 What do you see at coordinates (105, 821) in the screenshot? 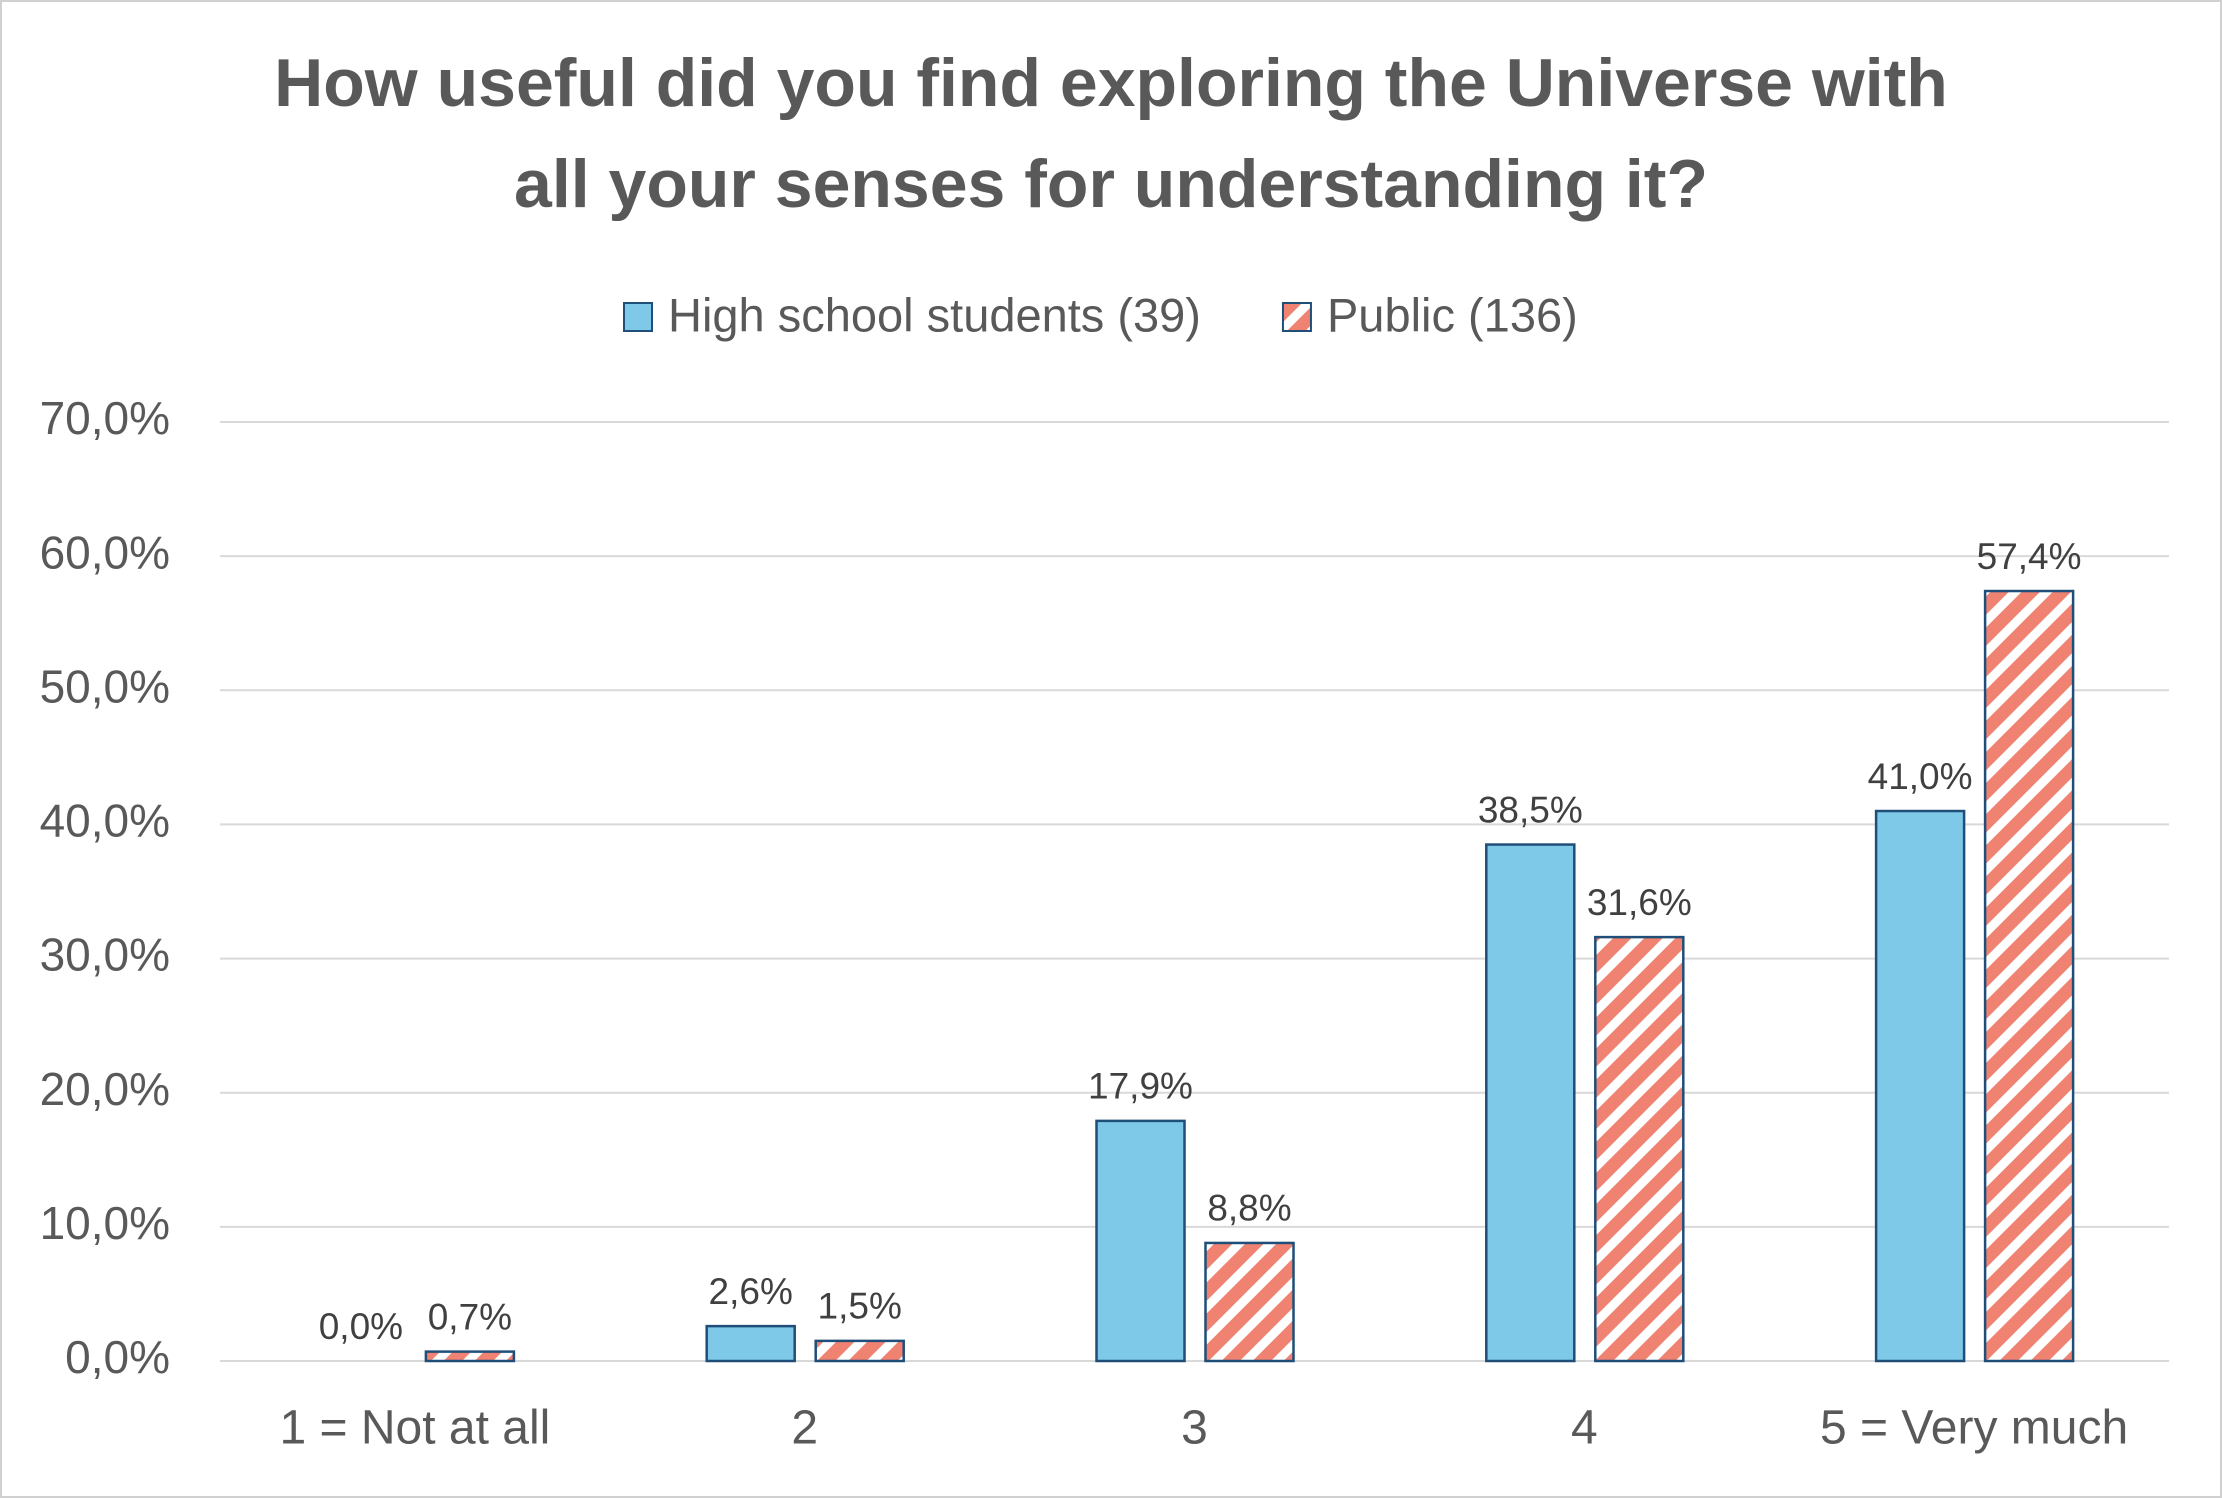
I see `y-tick-label: 40,0%` at bounding box center [105, 821].